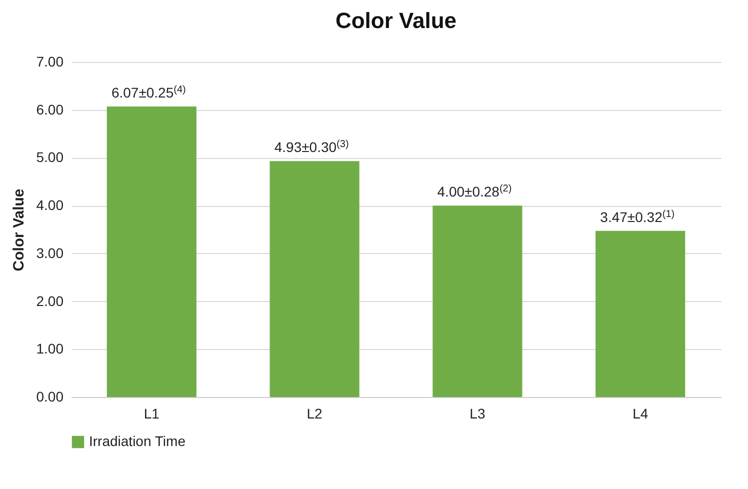  I want to click on x-tick-label: L1, so click(152, 414).